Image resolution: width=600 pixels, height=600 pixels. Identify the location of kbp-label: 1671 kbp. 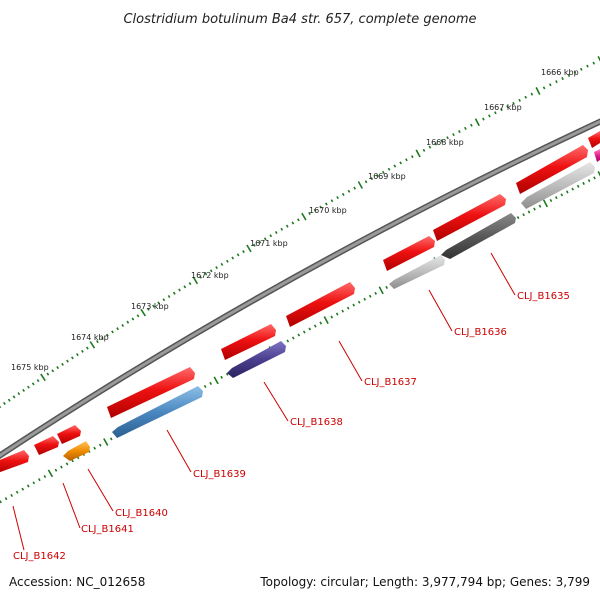
(269, 243).